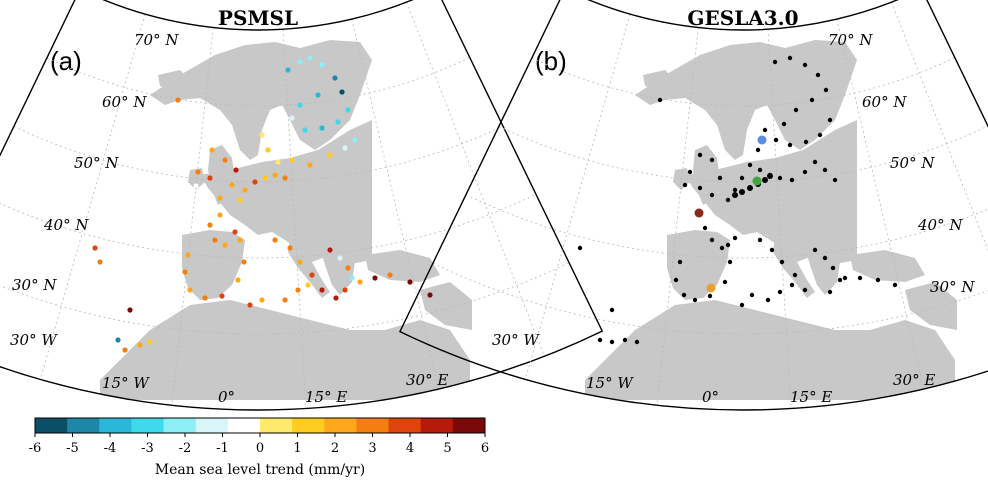  I want to click on parallel-line, so click(743, 154).